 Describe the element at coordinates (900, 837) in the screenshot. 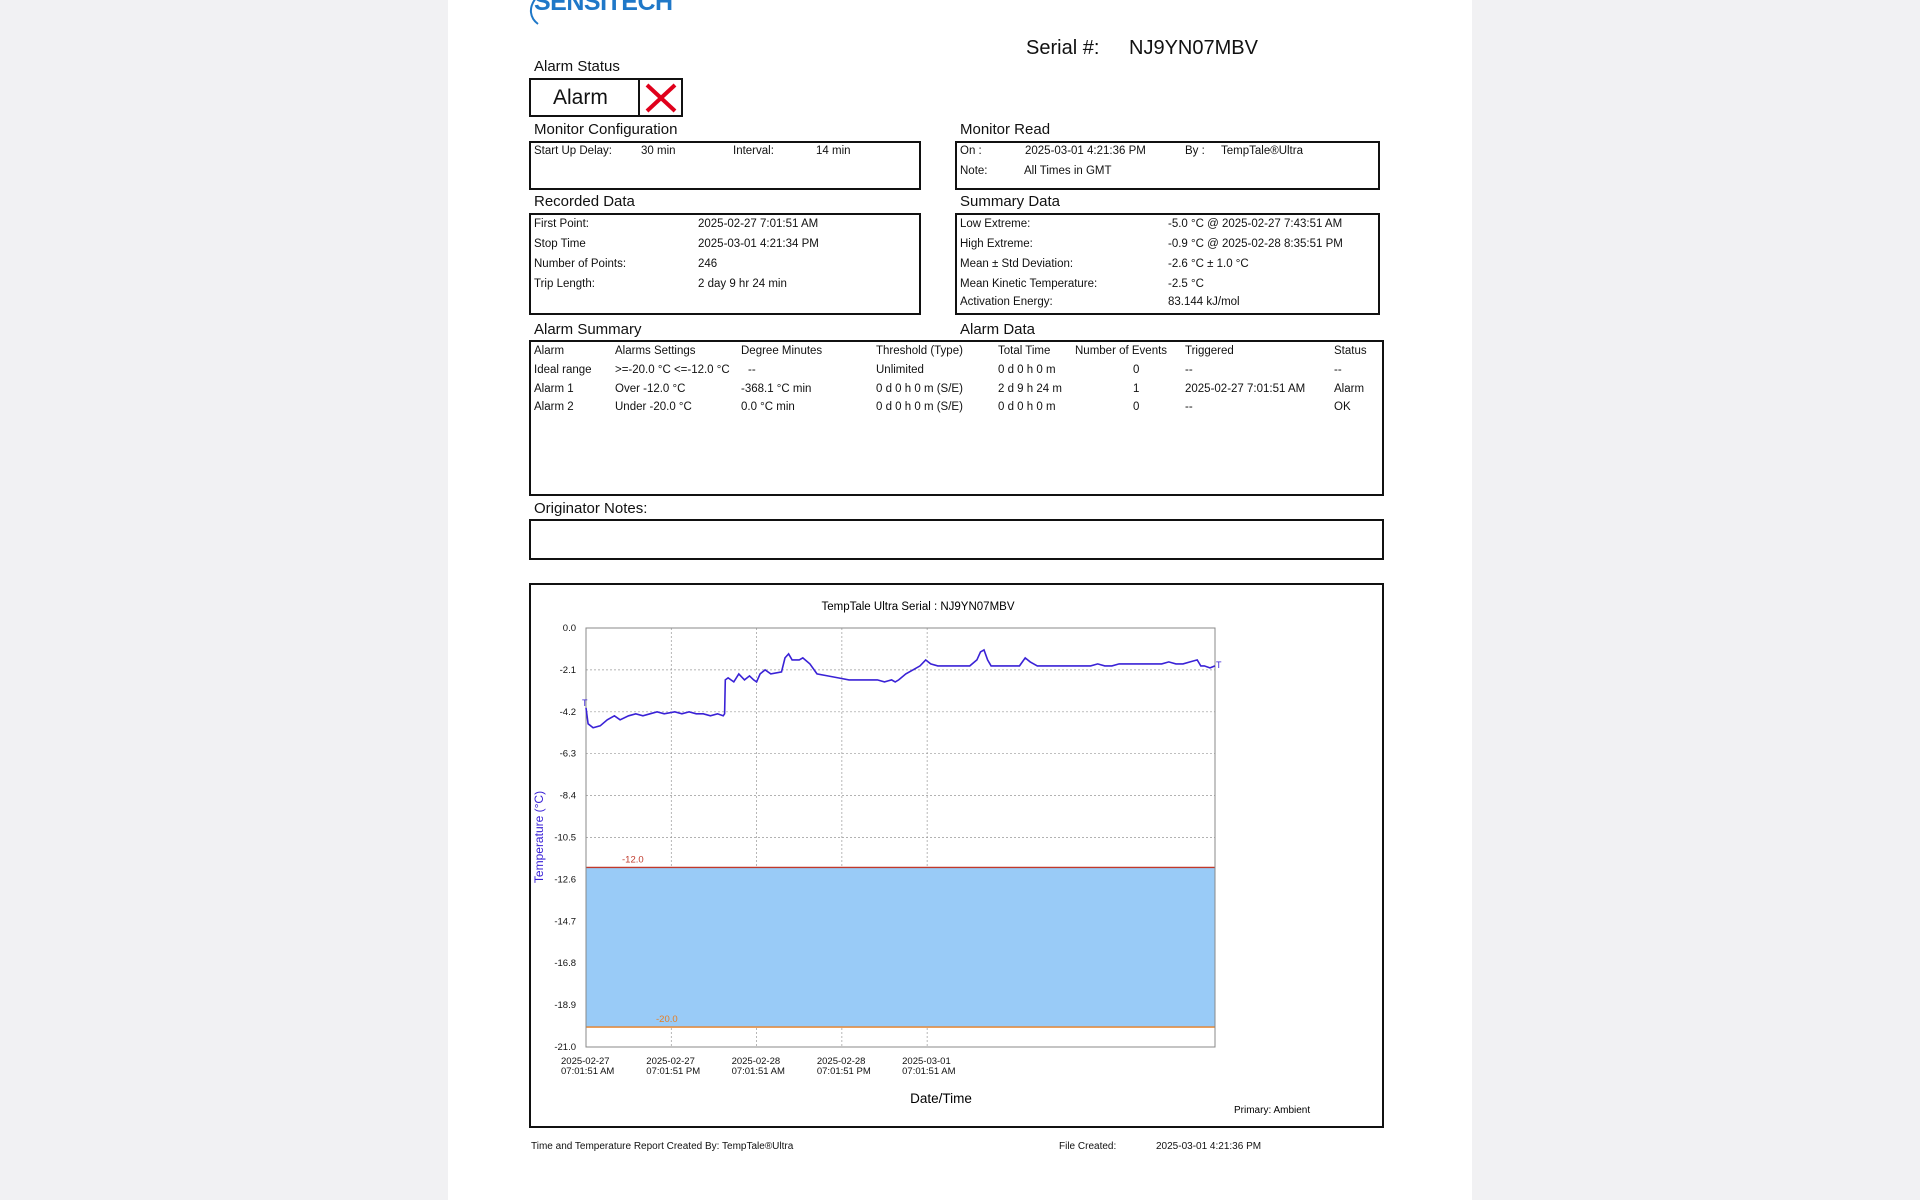

I see `plot-area-frame` at that location.